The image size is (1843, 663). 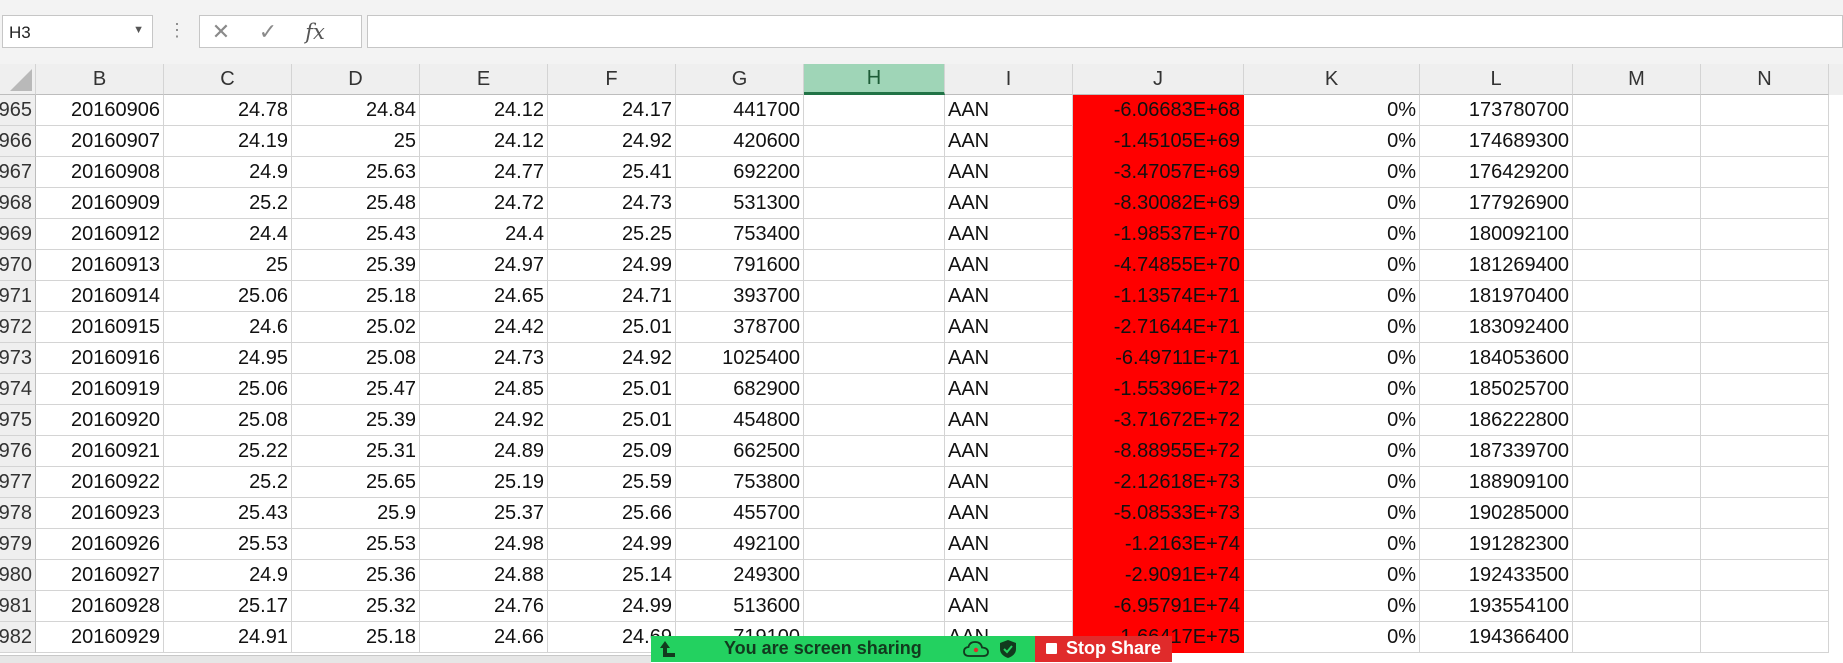 What do you see at coordinates (740, 389) in the screenshot?
I see `cell-g: 682900` at bounding box center [740, 389].